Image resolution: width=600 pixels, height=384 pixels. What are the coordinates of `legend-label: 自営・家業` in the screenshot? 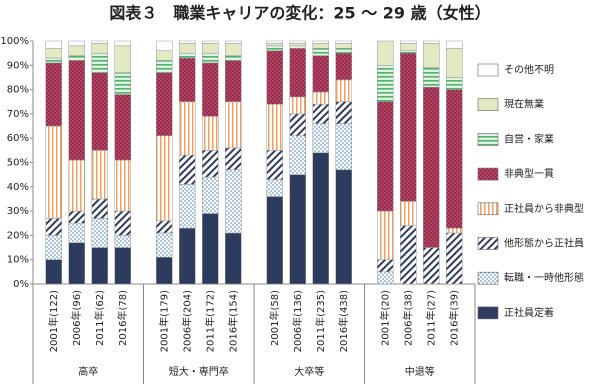 It's located at (529, 138).